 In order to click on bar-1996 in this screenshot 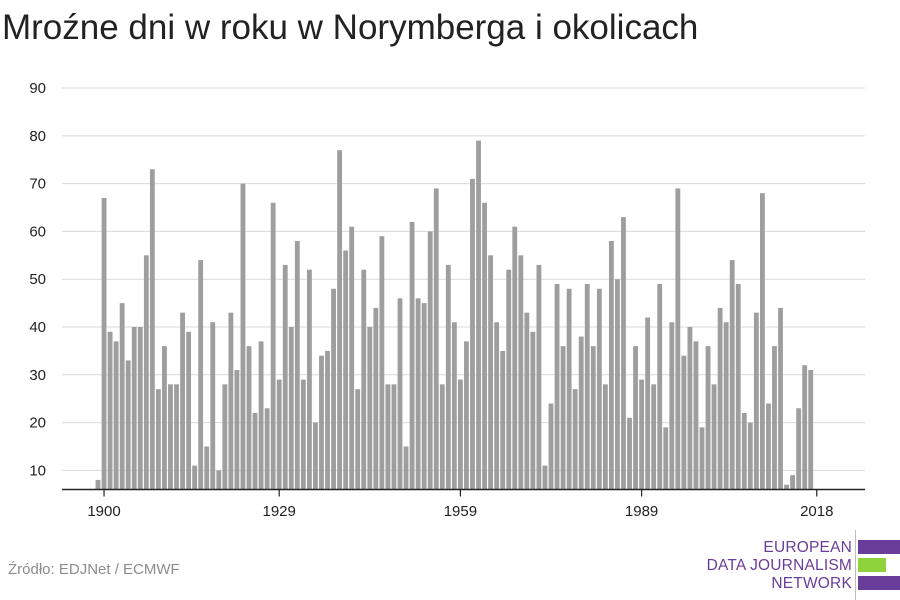, I will do `click(684, 422)`.